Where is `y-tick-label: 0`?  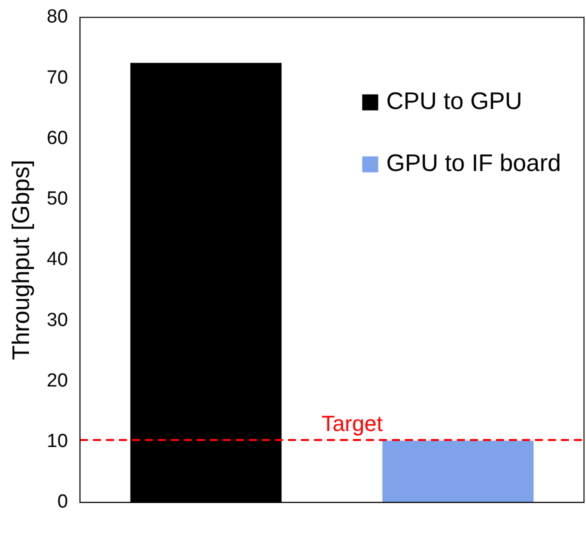
y-tick-label: 0 is located at coordinates (62, 502).